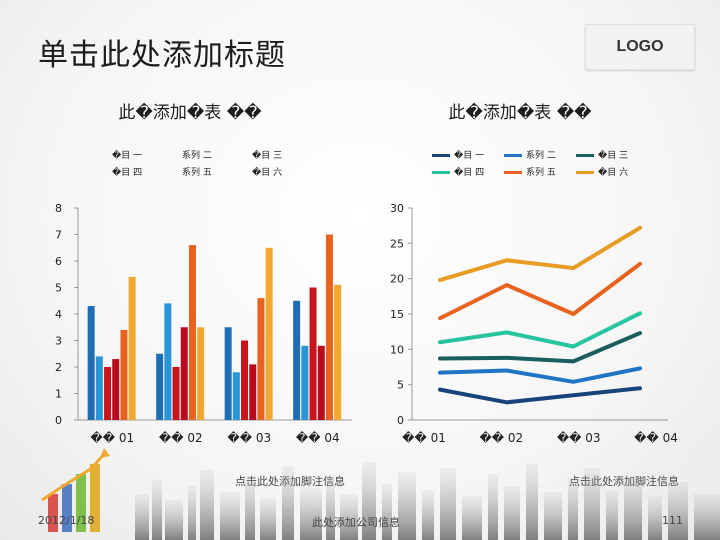 The image size is (720, 540). Describe the element at coordinates (397, 243) in the screenshot. I see `y-tick-label: 25` at that location.